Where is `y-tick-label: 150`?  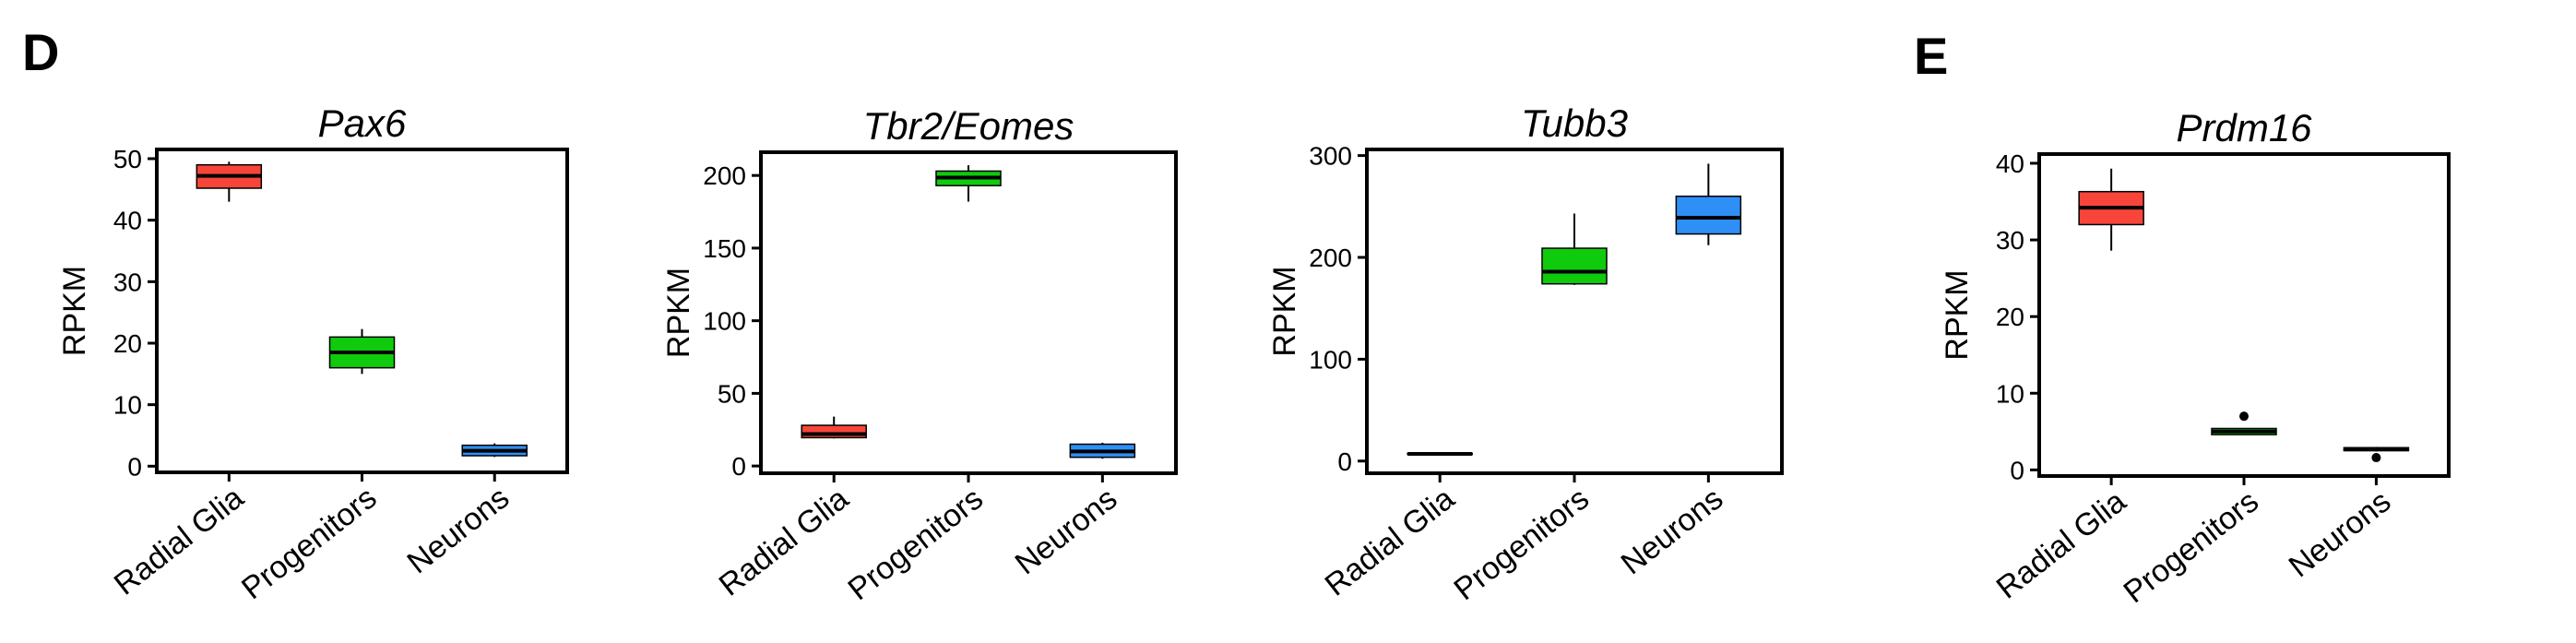 y-tick-label: 150 is located at coordinates (725, 248).